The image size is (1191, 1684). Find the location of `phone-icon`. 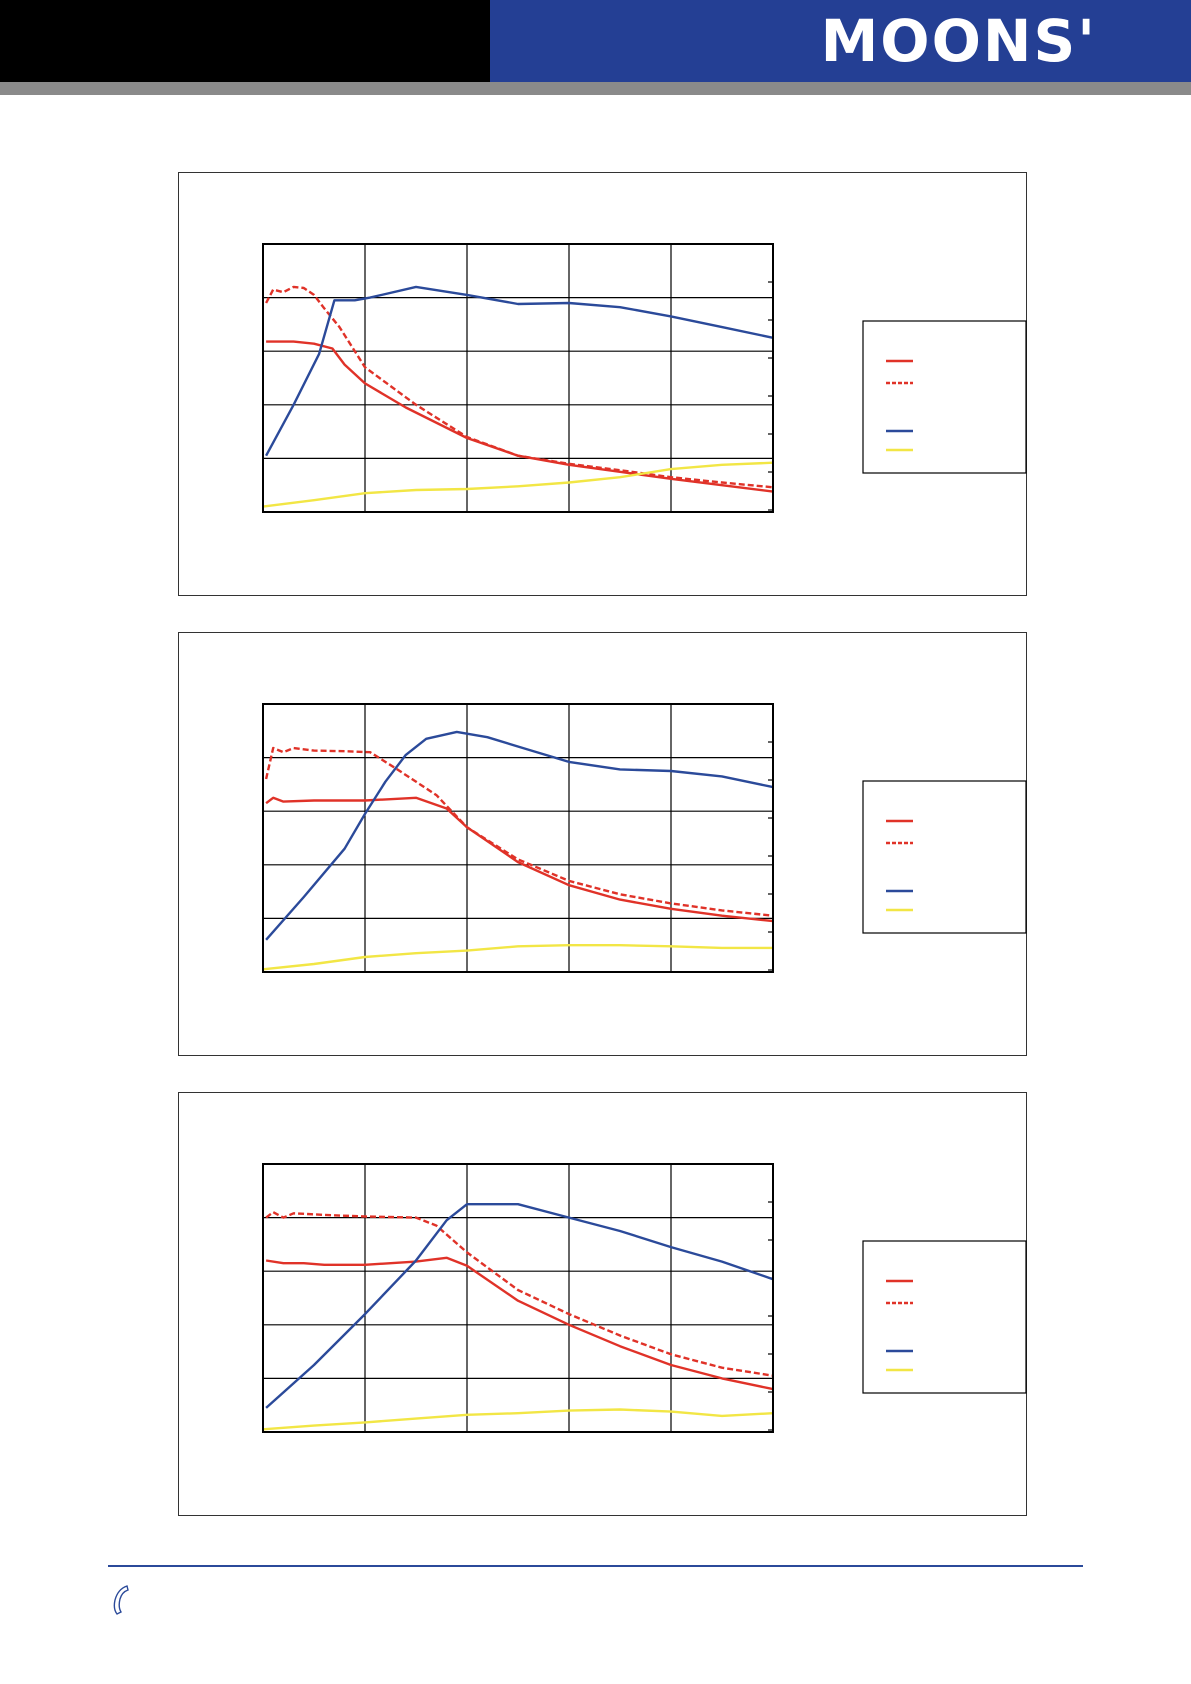

phone-icon is located at coordinates (121, 1600).